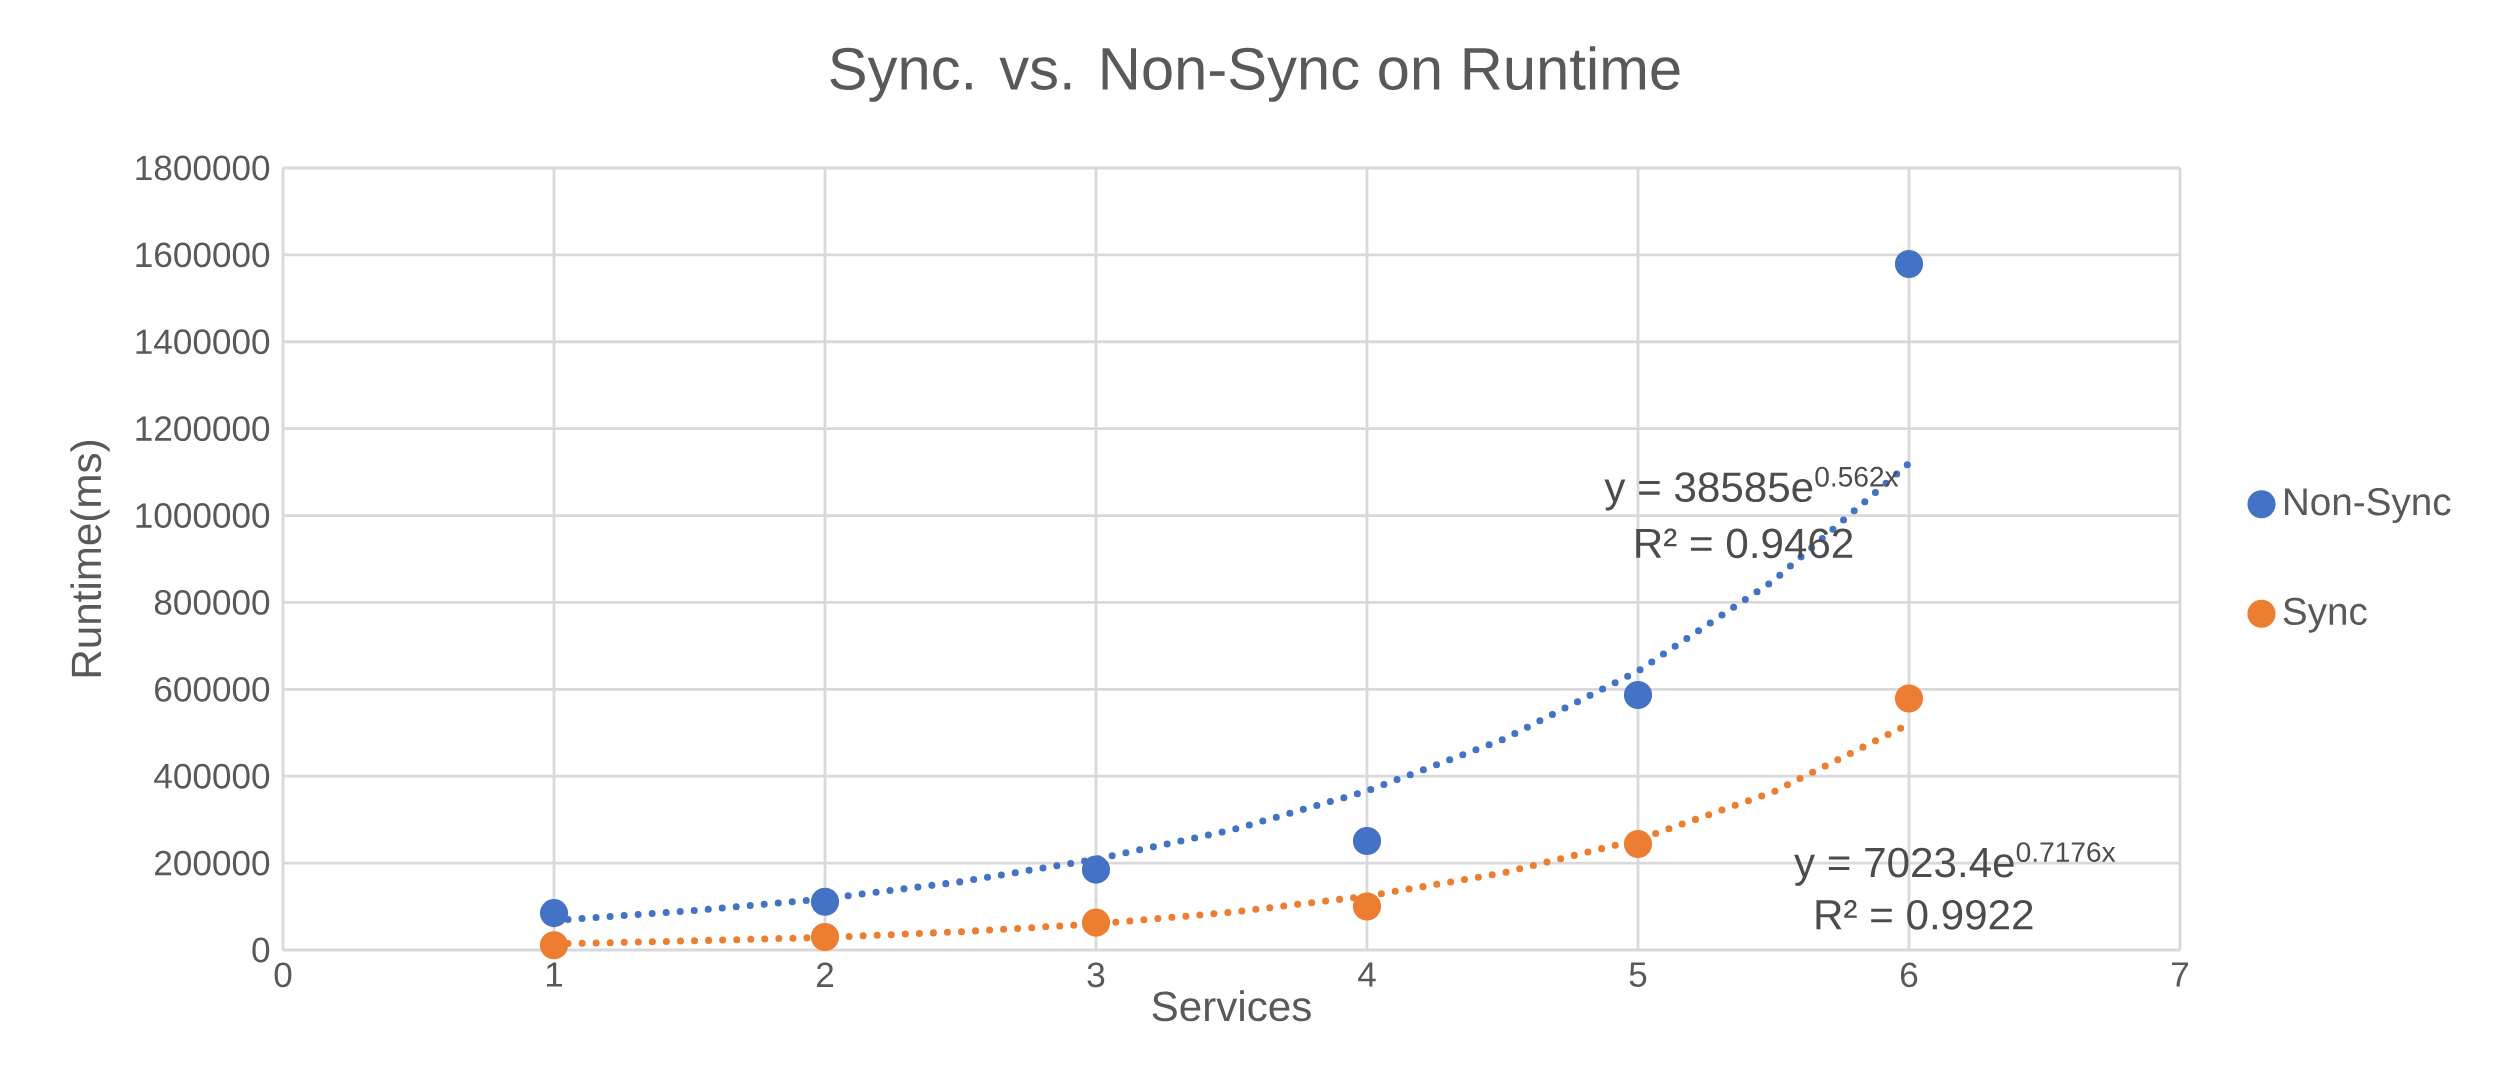 The image size is (2510, 1079). Describe the element at coordinates (212, 776) in the screenshot. I see `y-tick-label: 400000` at that location.